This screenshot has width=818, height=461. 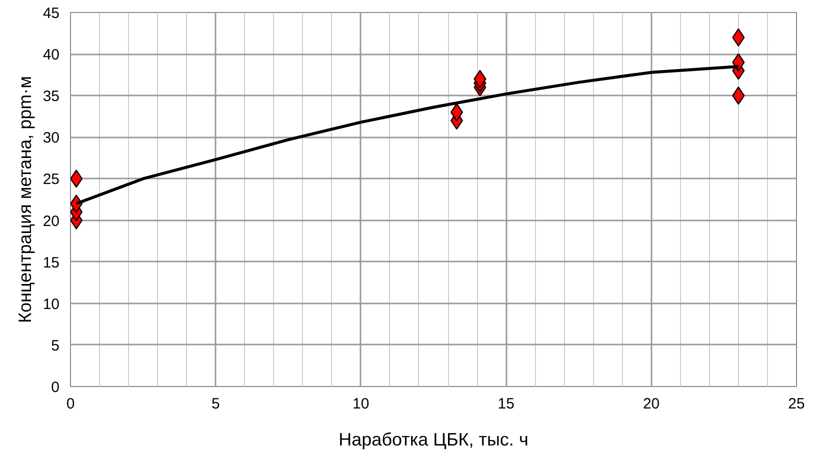 What do you see at coordinates (51, 13) in the screenshot?
I see `y-tick-label: 45` at bounding box center [51, 13].